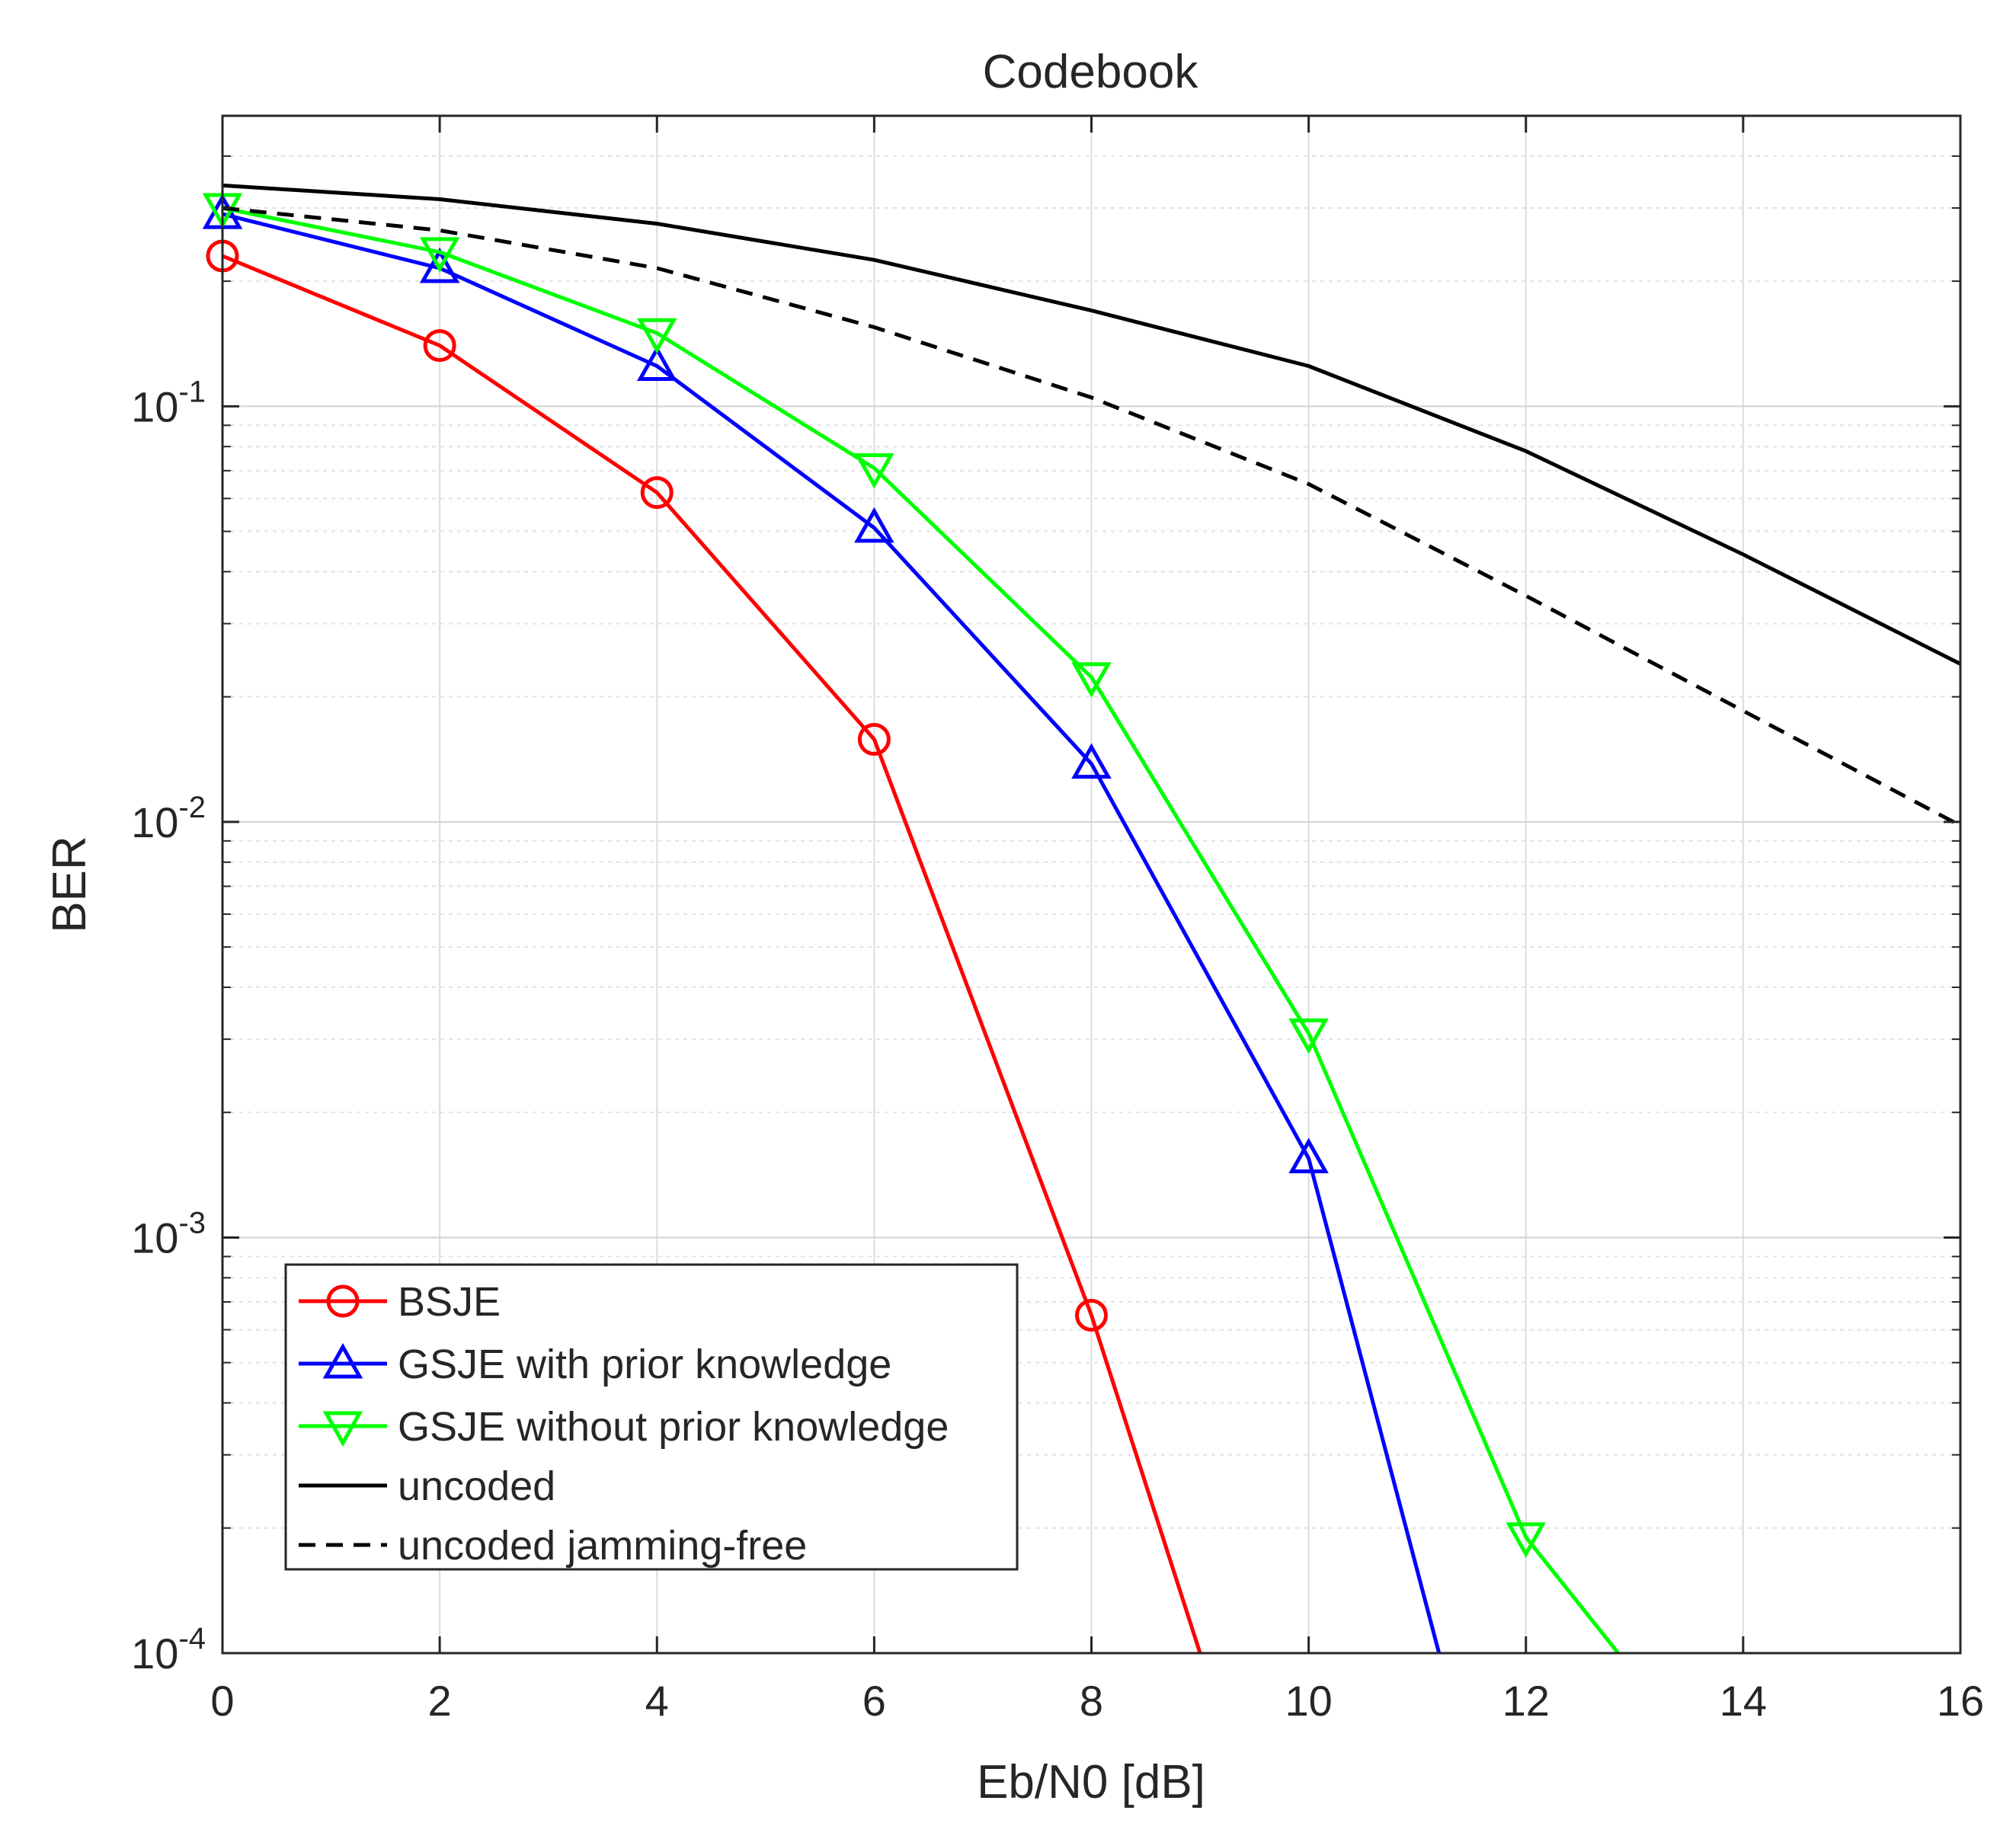 The width and height of the screenshot is (2016, 1839). What do you see at coordinates (192, 807) in the screenshot?
I see `y-tick-exponent: -2` at bounding box center [192, 807].